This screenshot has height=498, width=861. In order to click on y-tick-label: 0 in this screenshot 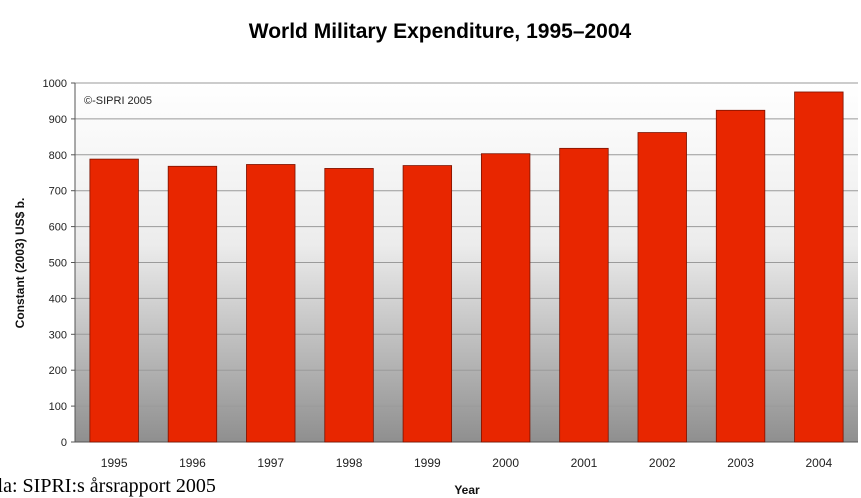, I will do `click(64, 443)`.